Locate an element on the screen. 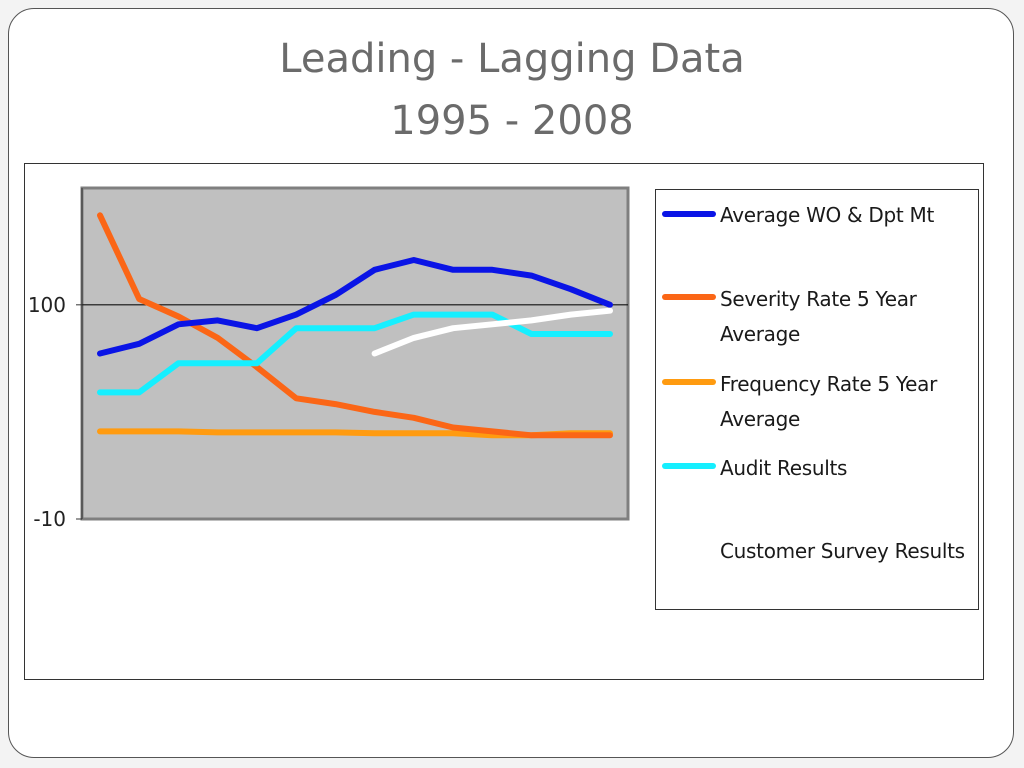  legend-label: Average WO & Dpt Mt is located at coordinates (827, 215).